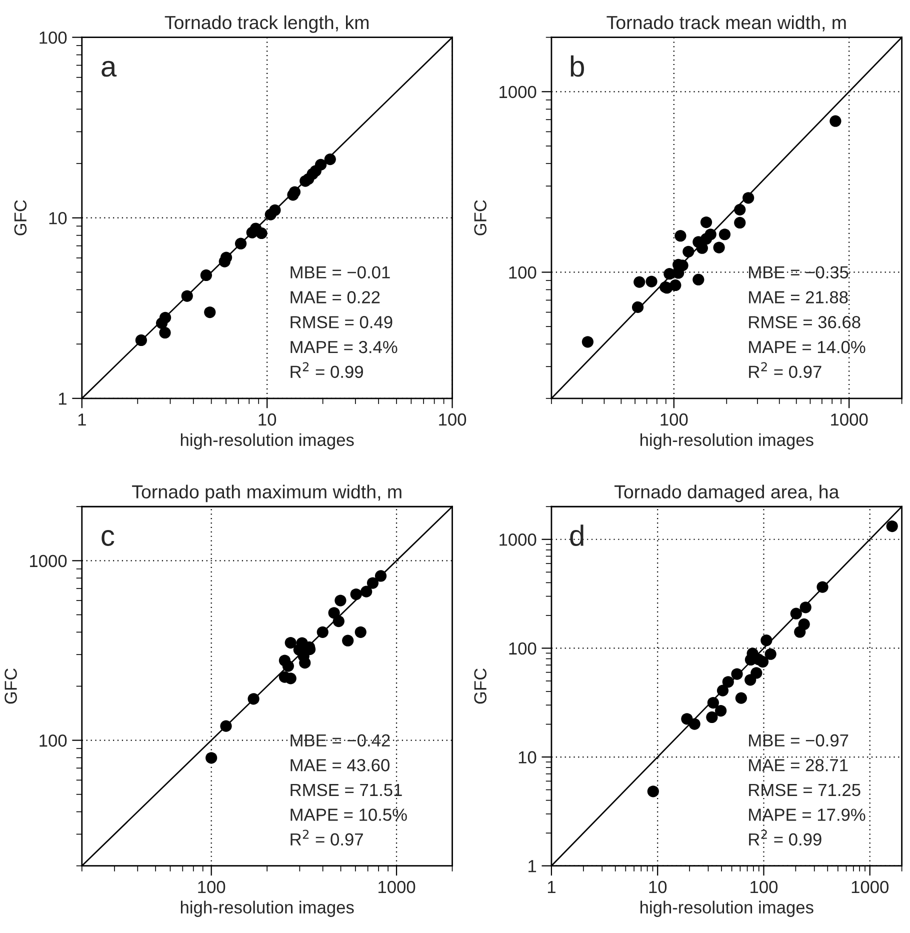 Image resolution: width=910 pixels, height=933 pixels. What do you see at coordinates (266, 24) in the screenshot?
I see `chart-title: Tornado track length, km` at bounding box center [266, 24].